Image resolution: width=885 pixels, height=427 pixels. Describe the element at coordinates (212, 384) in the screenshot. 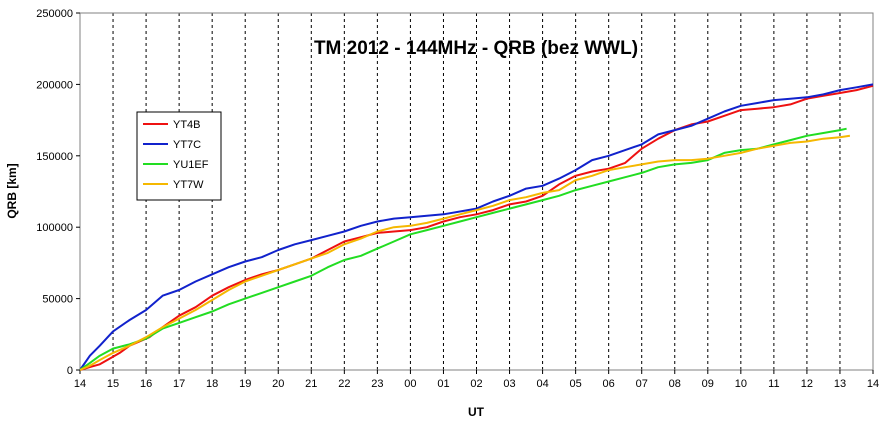

I see `x-tick-label: 18` at that location.